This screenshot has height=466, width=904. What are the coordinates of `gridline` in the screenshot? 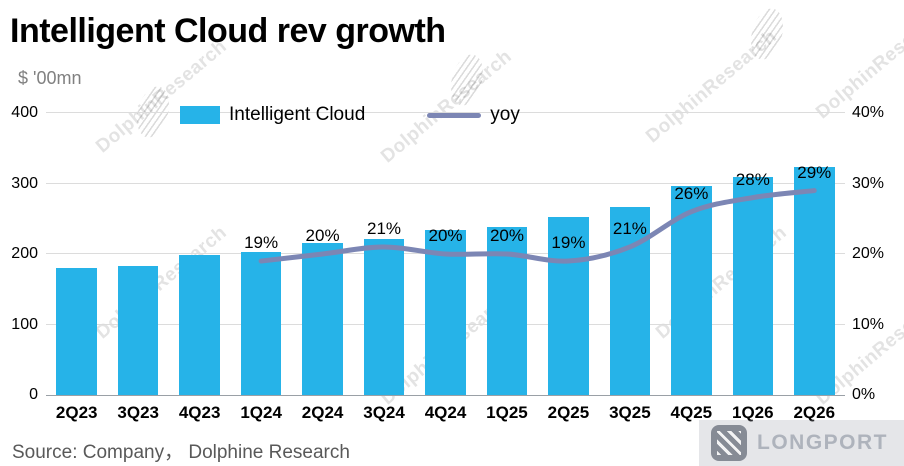 It's located at (445, 183).